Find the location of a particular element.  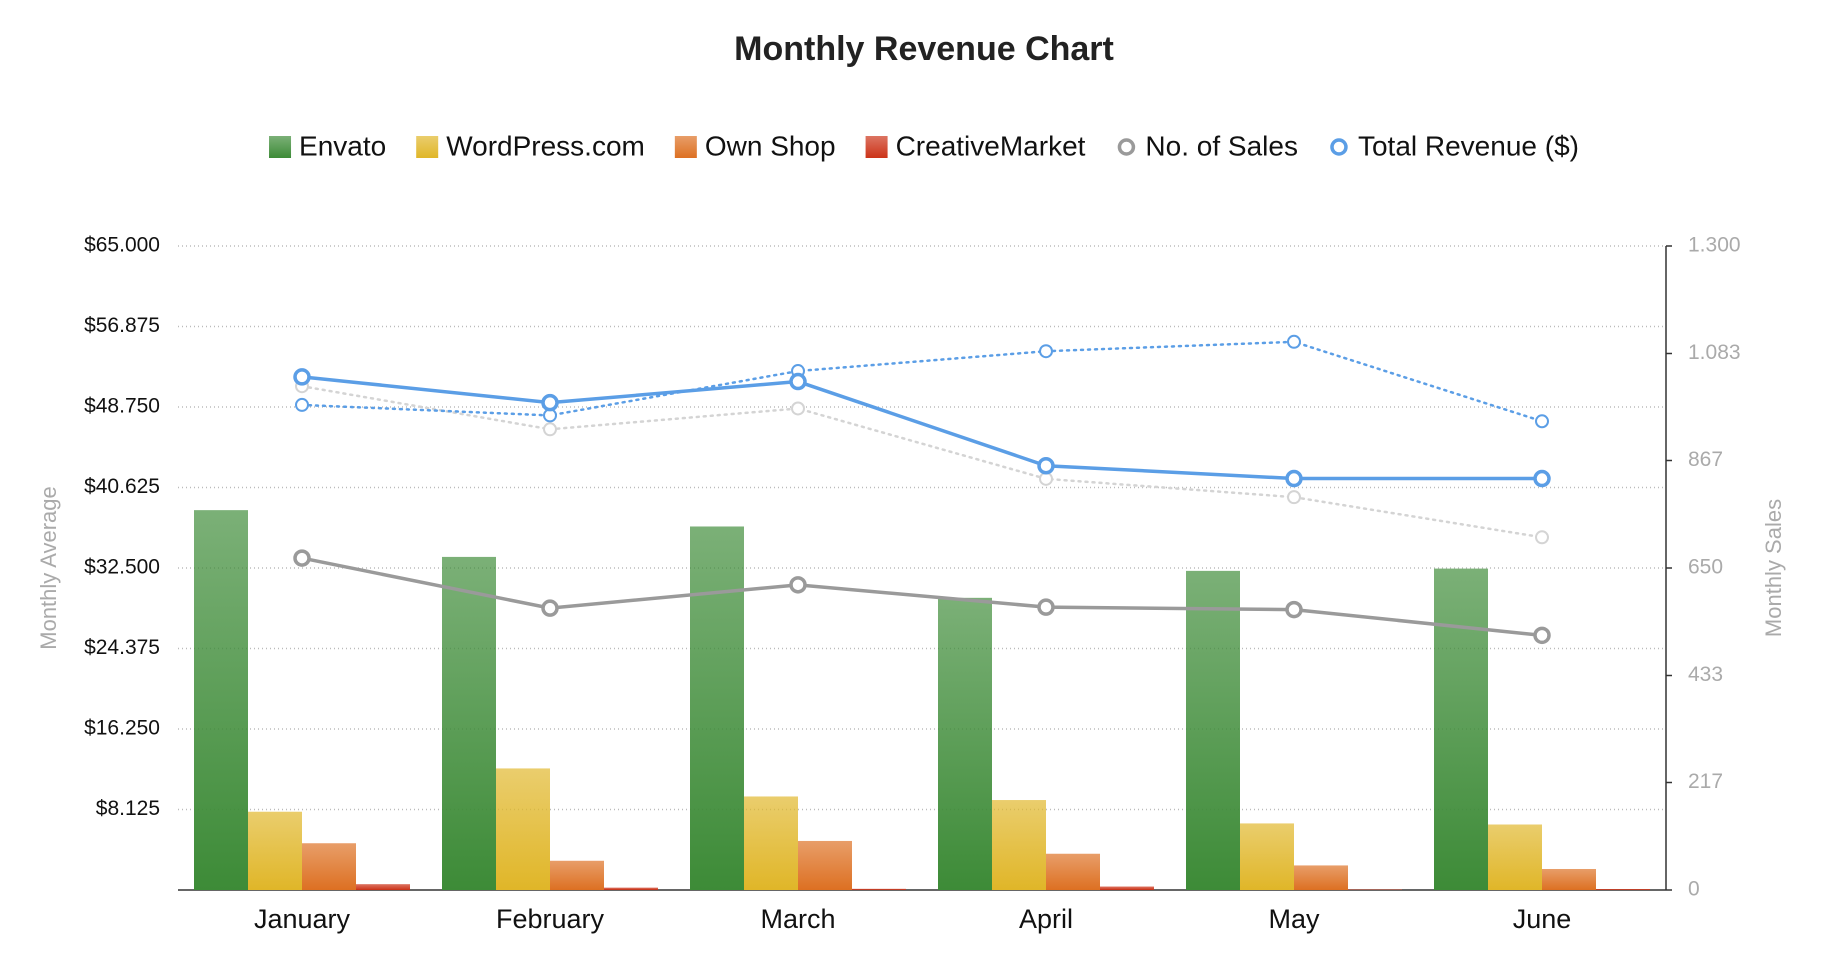

x-tick-label: May is located at coordinates (1294, 919).